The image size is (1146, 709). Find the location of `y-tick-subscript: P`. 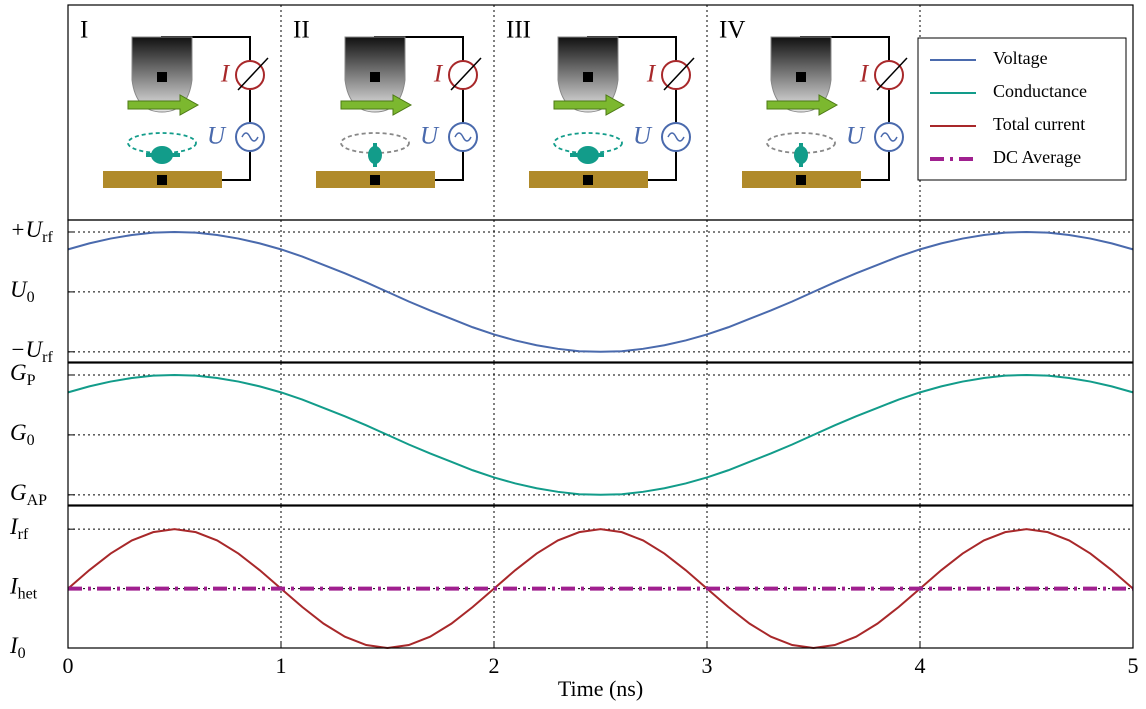

y-tick-subscript: P is located at coordinates (31, 380).